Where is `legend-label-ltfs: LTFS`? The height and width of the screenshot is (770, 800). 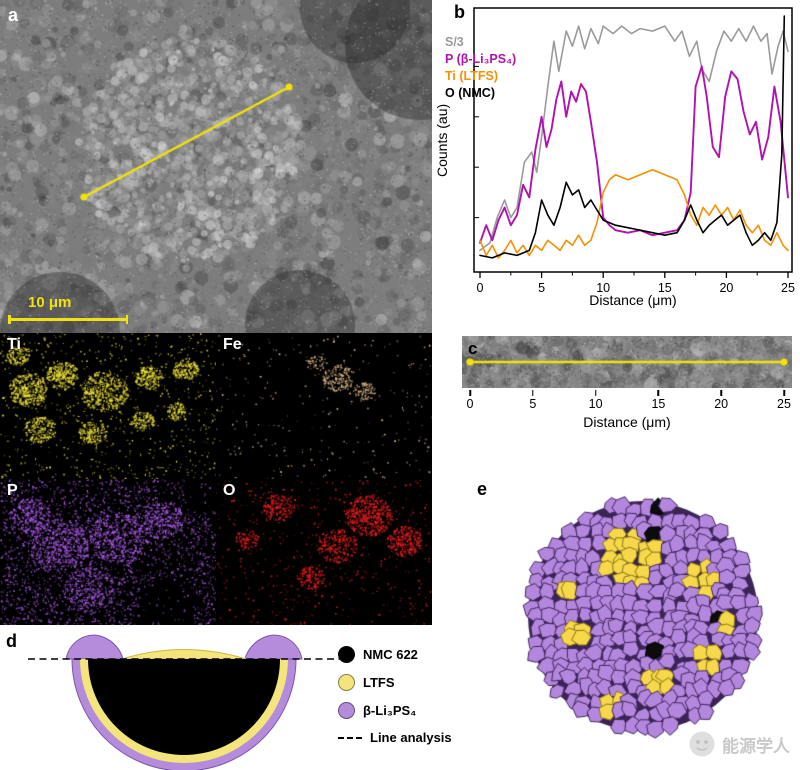
legend-label-ltfs: LTFS is located at coordinates (379, 682).